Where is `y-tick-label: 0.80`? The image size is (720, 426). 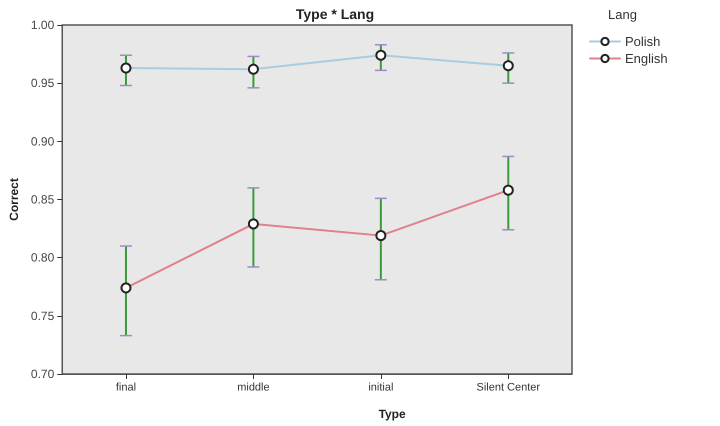 y-tick-label: 0.80 is located at coordinates (42, 257).